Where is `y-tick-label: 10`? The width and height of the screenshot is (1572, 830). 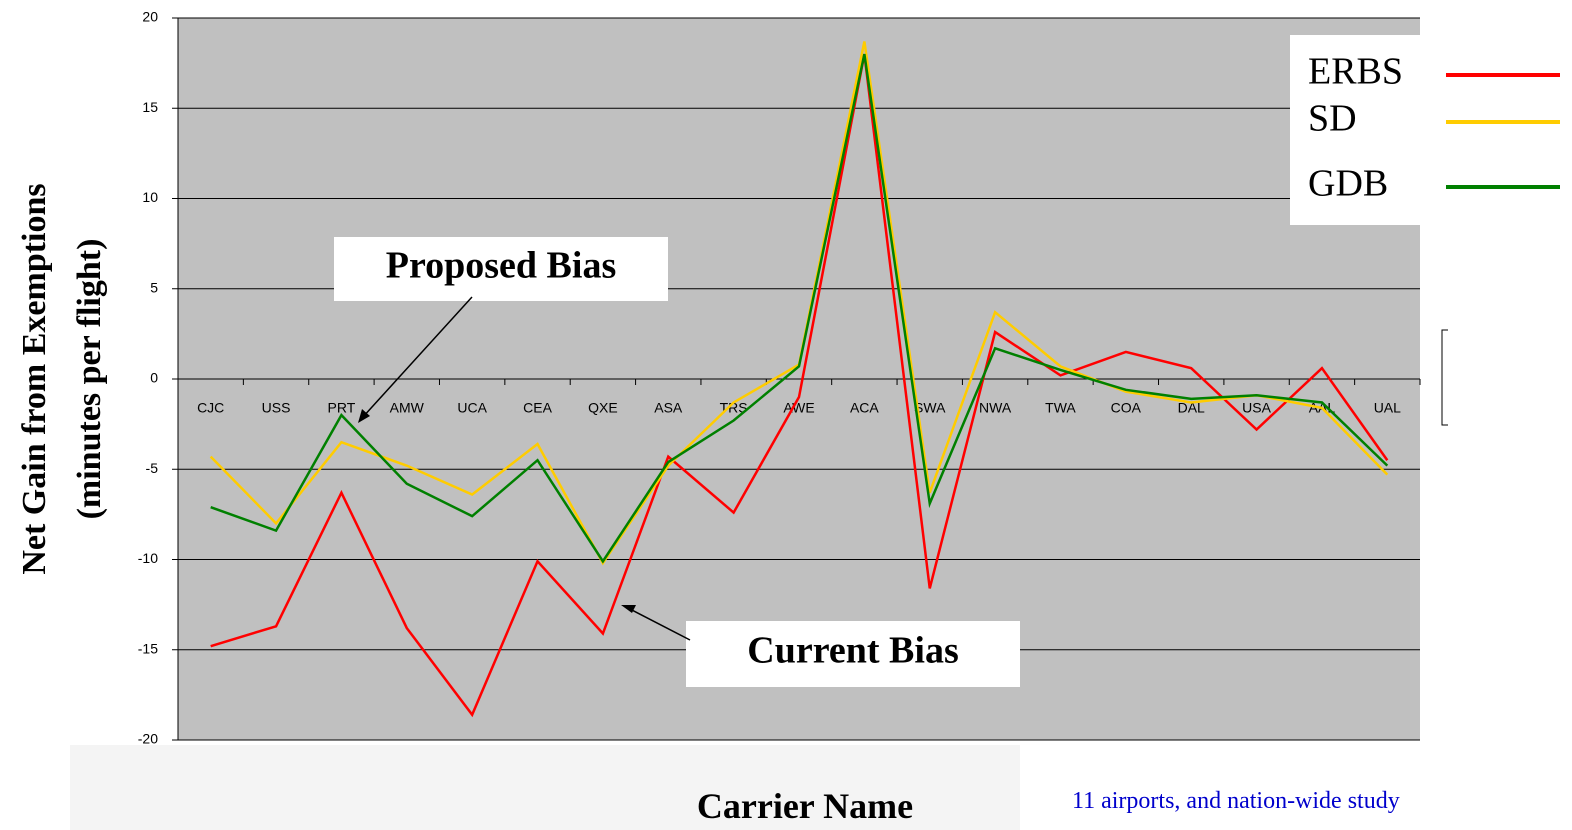
y-tick-label: 10 is located at coordinates (150, 197).